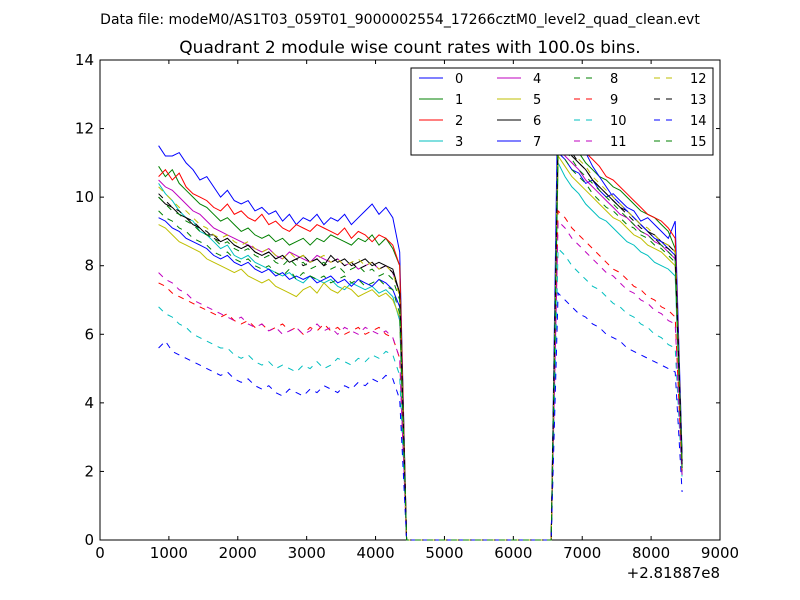 The image size is (800, 600). What do you see at coordinates (459, 142) in the screenshot?
I see `legend-label-3: 3` at bounding box center [459, 142].